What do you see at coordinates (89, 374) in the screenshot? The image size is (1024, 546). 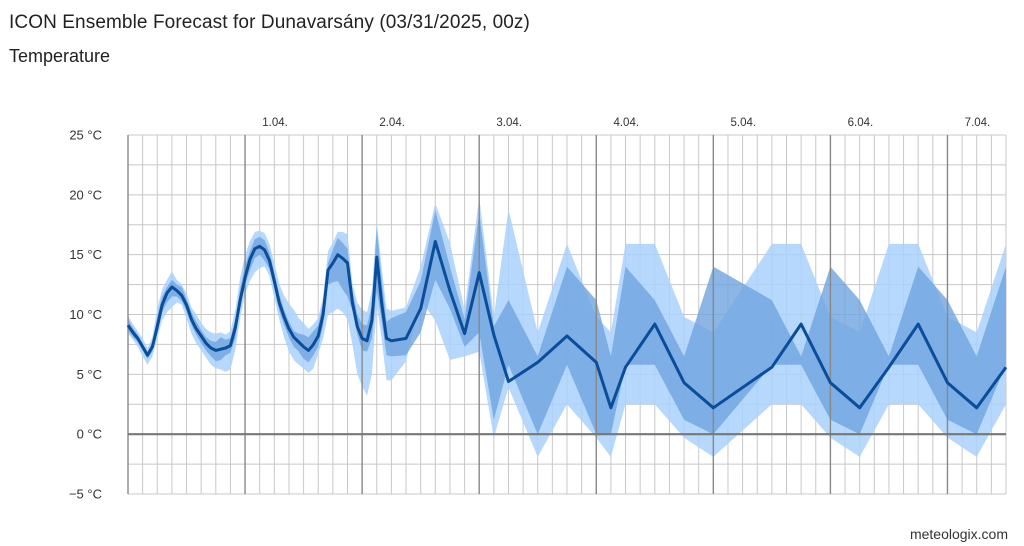 I see `y-tick-label: 5 °C` at bounding box center [89, 374].